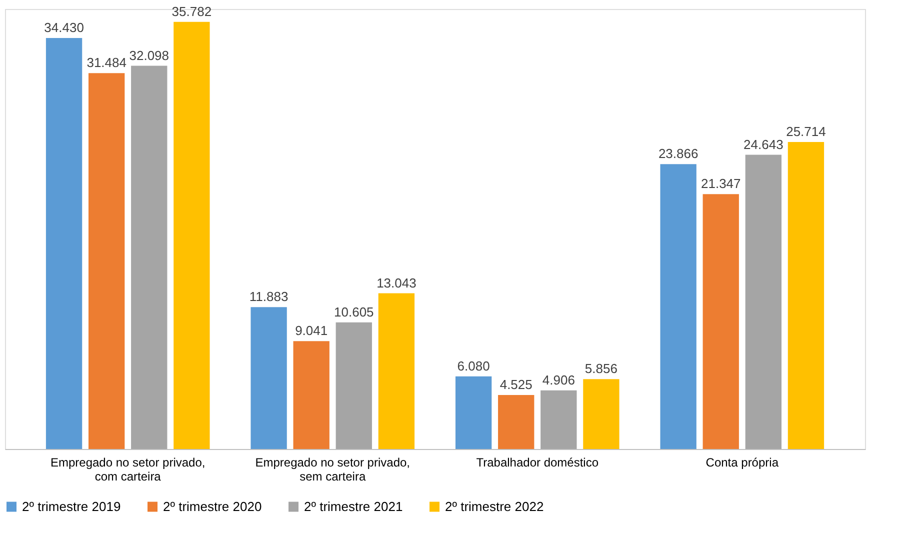 The image size is (900, 536). What do you see at coordinates (806, 132) in the screenshot?
I see `data-label: 25.714` at bounding box center [806, 132].